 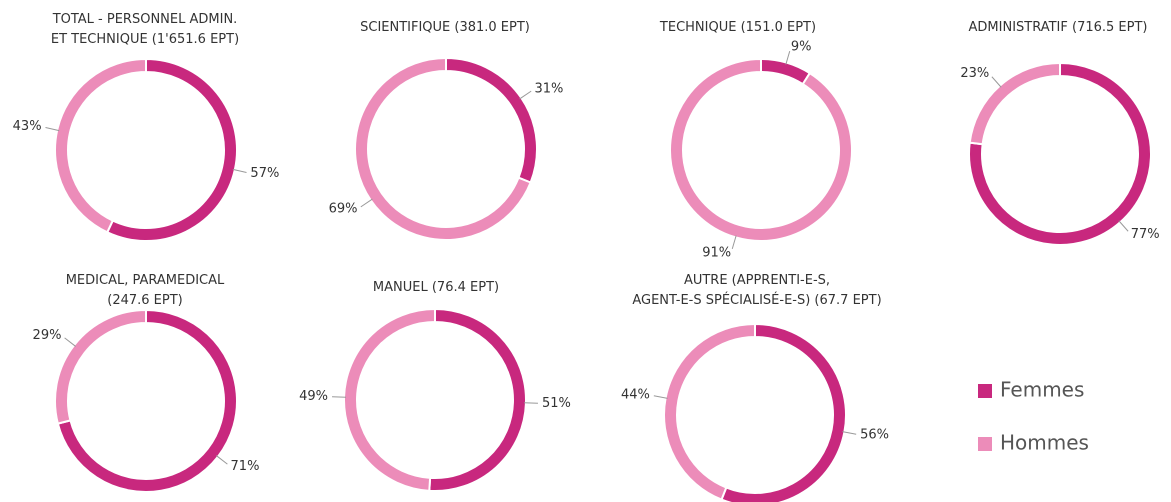 What do you see at coordinates (343, 209) in the screenshot?
I see `data-label: 69%` at bounding box center [343, 209].